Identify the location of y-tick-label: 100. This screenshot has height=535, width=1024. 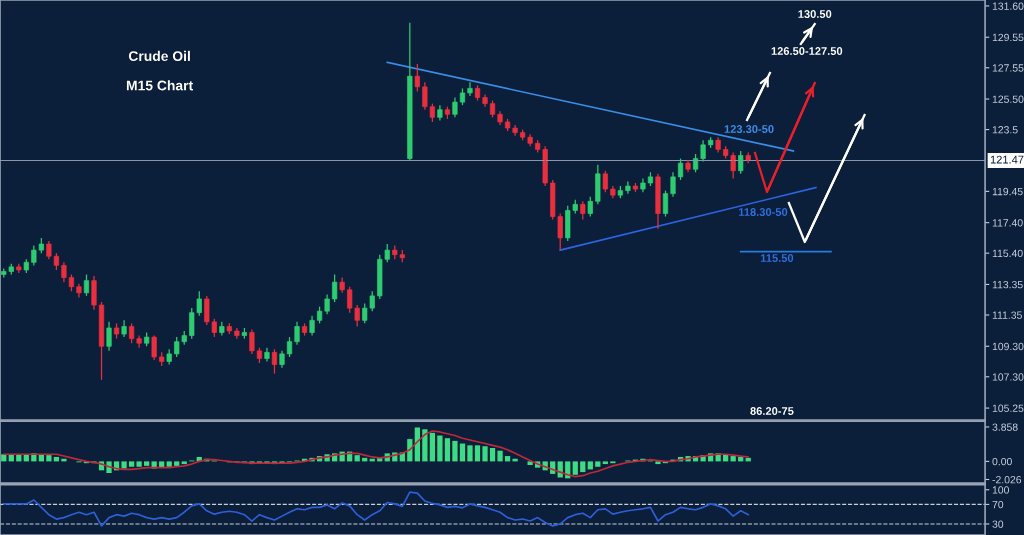
(1000, 490).